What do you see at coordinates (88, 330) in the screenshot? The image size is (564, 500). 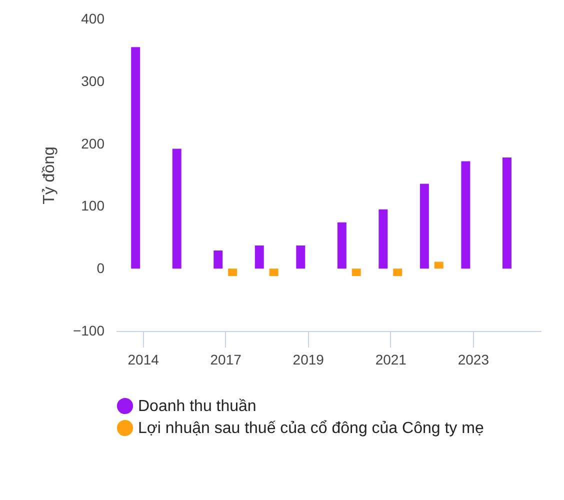 I see `y-tick-label: −100` at bounding box center [88, 330].